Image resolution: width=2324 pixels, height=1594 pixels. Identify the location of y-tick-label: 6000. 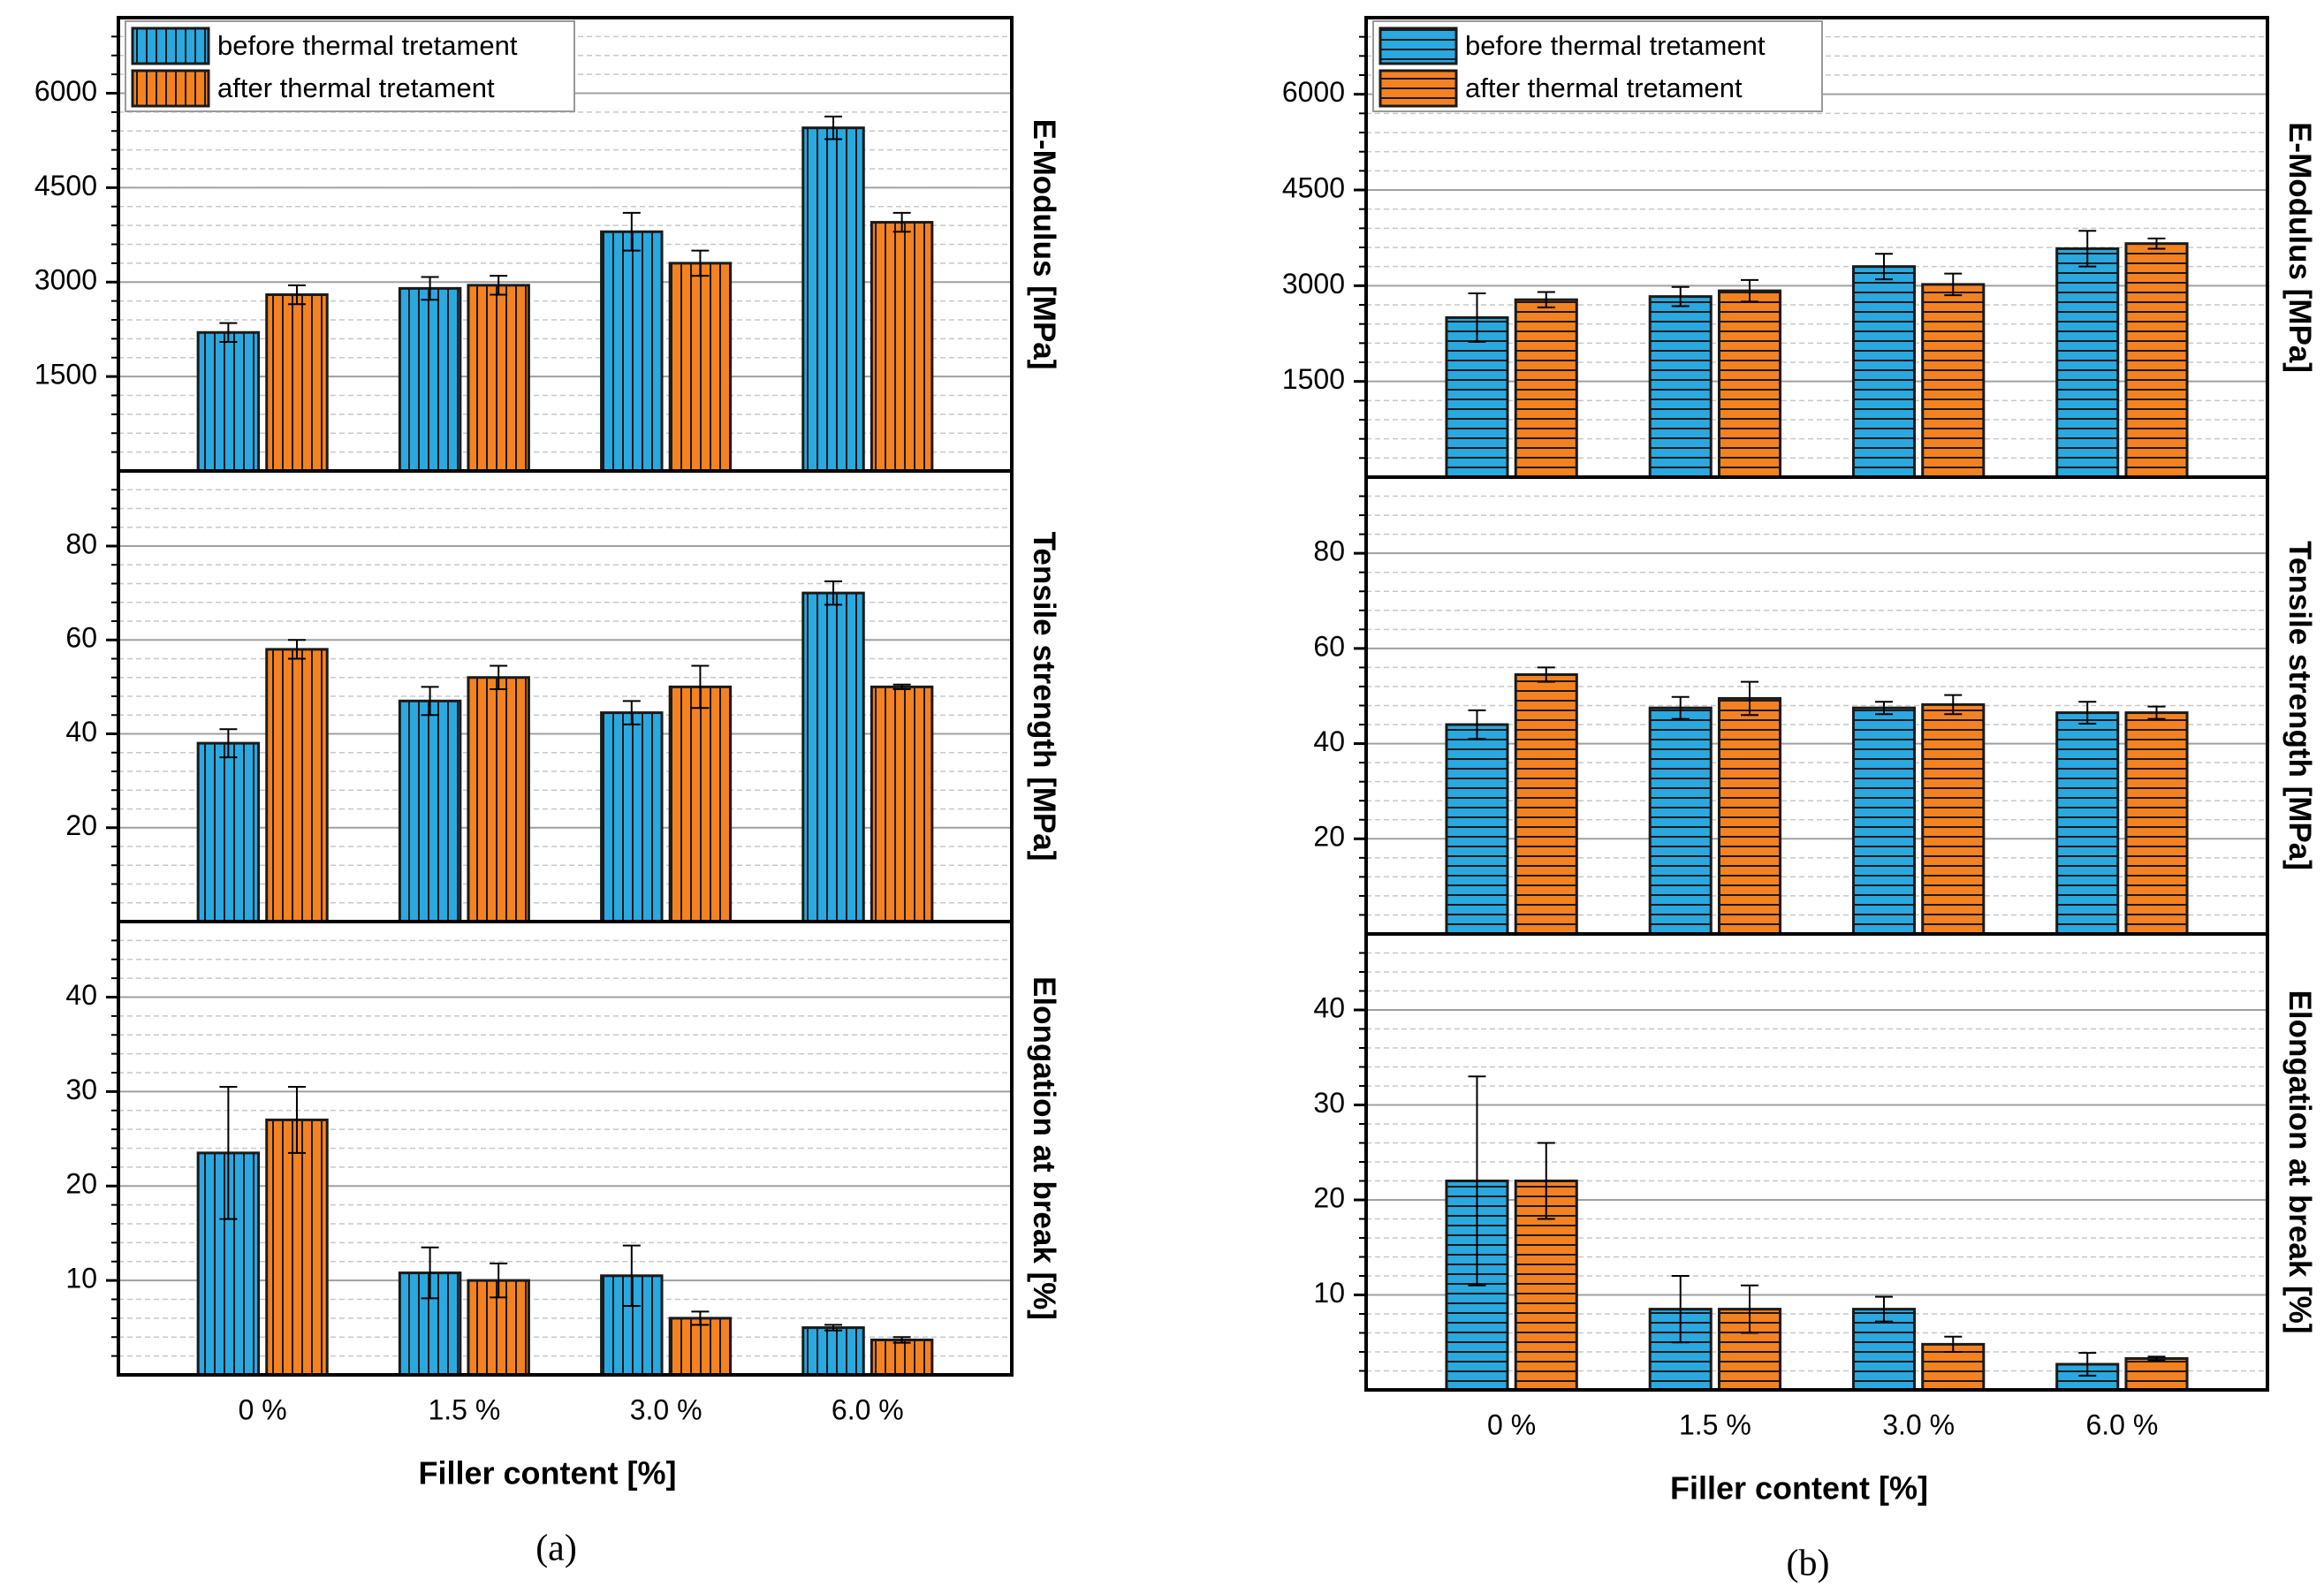
(65, 91).